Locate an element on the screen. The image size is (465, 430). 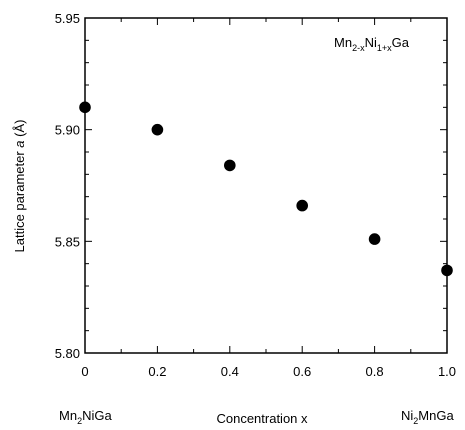
x-tick-label: 1.0 is located at coordinates (447, 371).